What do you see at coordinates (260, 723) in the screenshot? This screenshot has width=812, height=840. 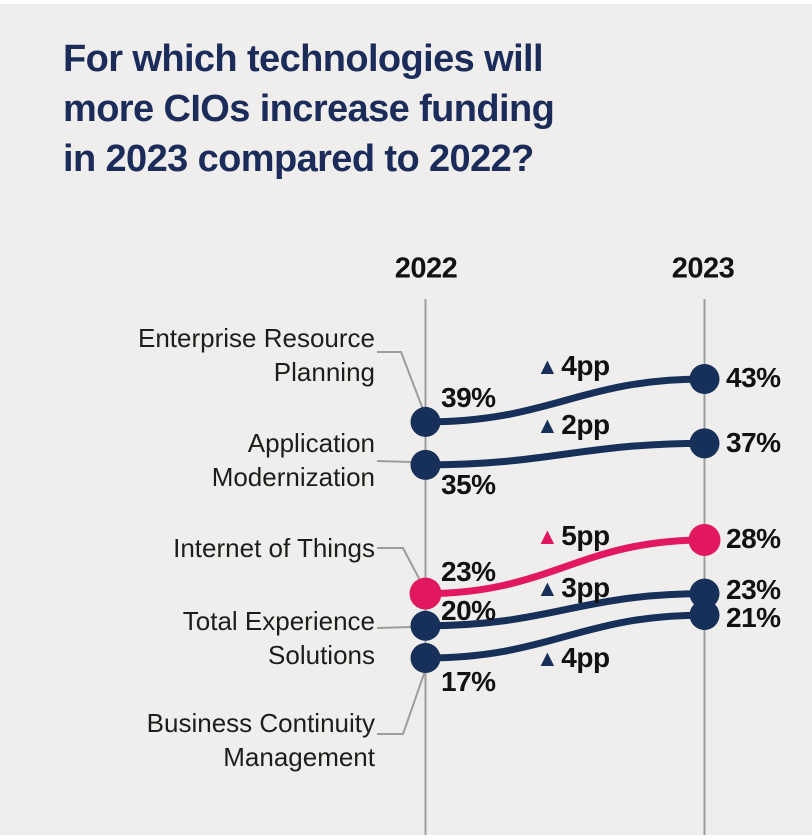 I see `category-label-line: Business Continuity` at bounding box center [260, 723].